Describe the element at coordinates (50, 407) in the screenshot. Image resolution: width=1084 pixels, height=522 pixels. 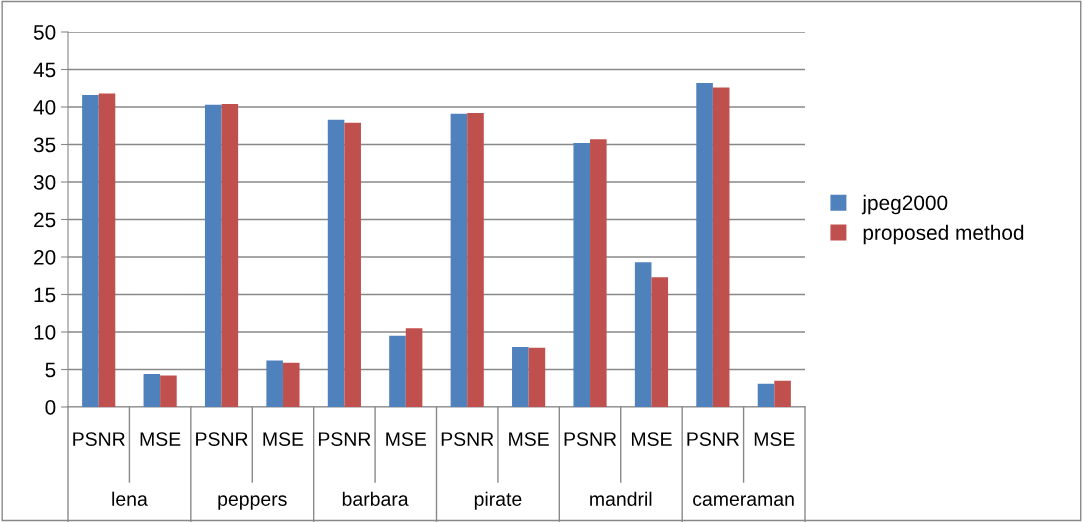
I see `y-tick-label: 0` at that location.